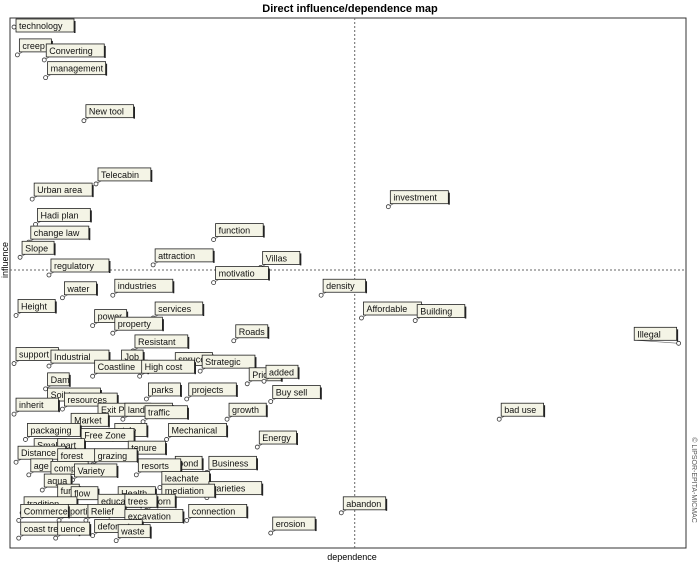 This screenshot has height=579, width=700. What do you see at coordinates (211, 392) in the screenshot?
I see `point-projects: projects` at bounding box center [211, 392].